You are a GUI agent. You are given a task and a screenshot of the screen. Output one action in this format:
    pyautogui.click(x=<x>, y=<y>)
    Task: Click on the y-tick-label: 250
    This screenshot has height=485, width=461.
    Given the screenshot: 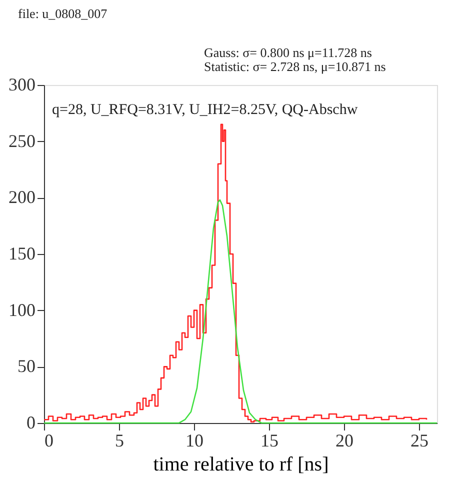 What is the action you would take?
    pyautogui.click(x=22, y=140)
    